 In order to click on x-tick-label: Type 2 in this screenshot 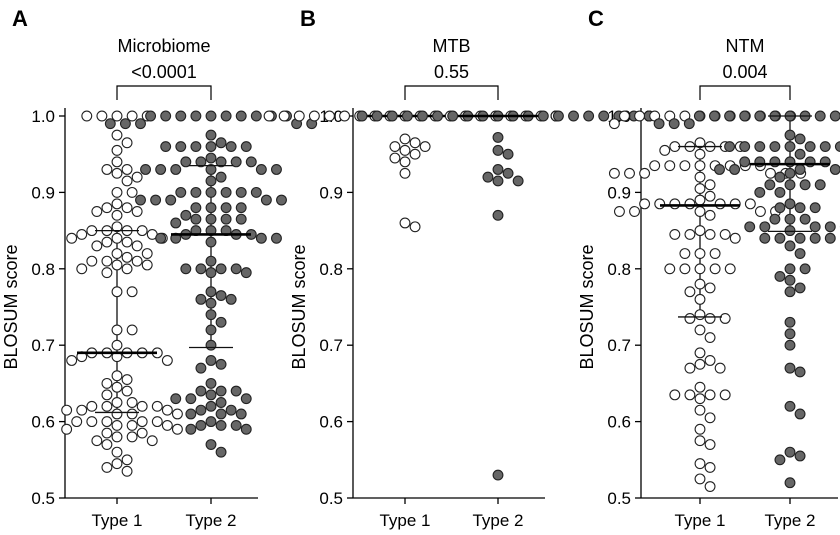, I will do `click(497, 520)`.